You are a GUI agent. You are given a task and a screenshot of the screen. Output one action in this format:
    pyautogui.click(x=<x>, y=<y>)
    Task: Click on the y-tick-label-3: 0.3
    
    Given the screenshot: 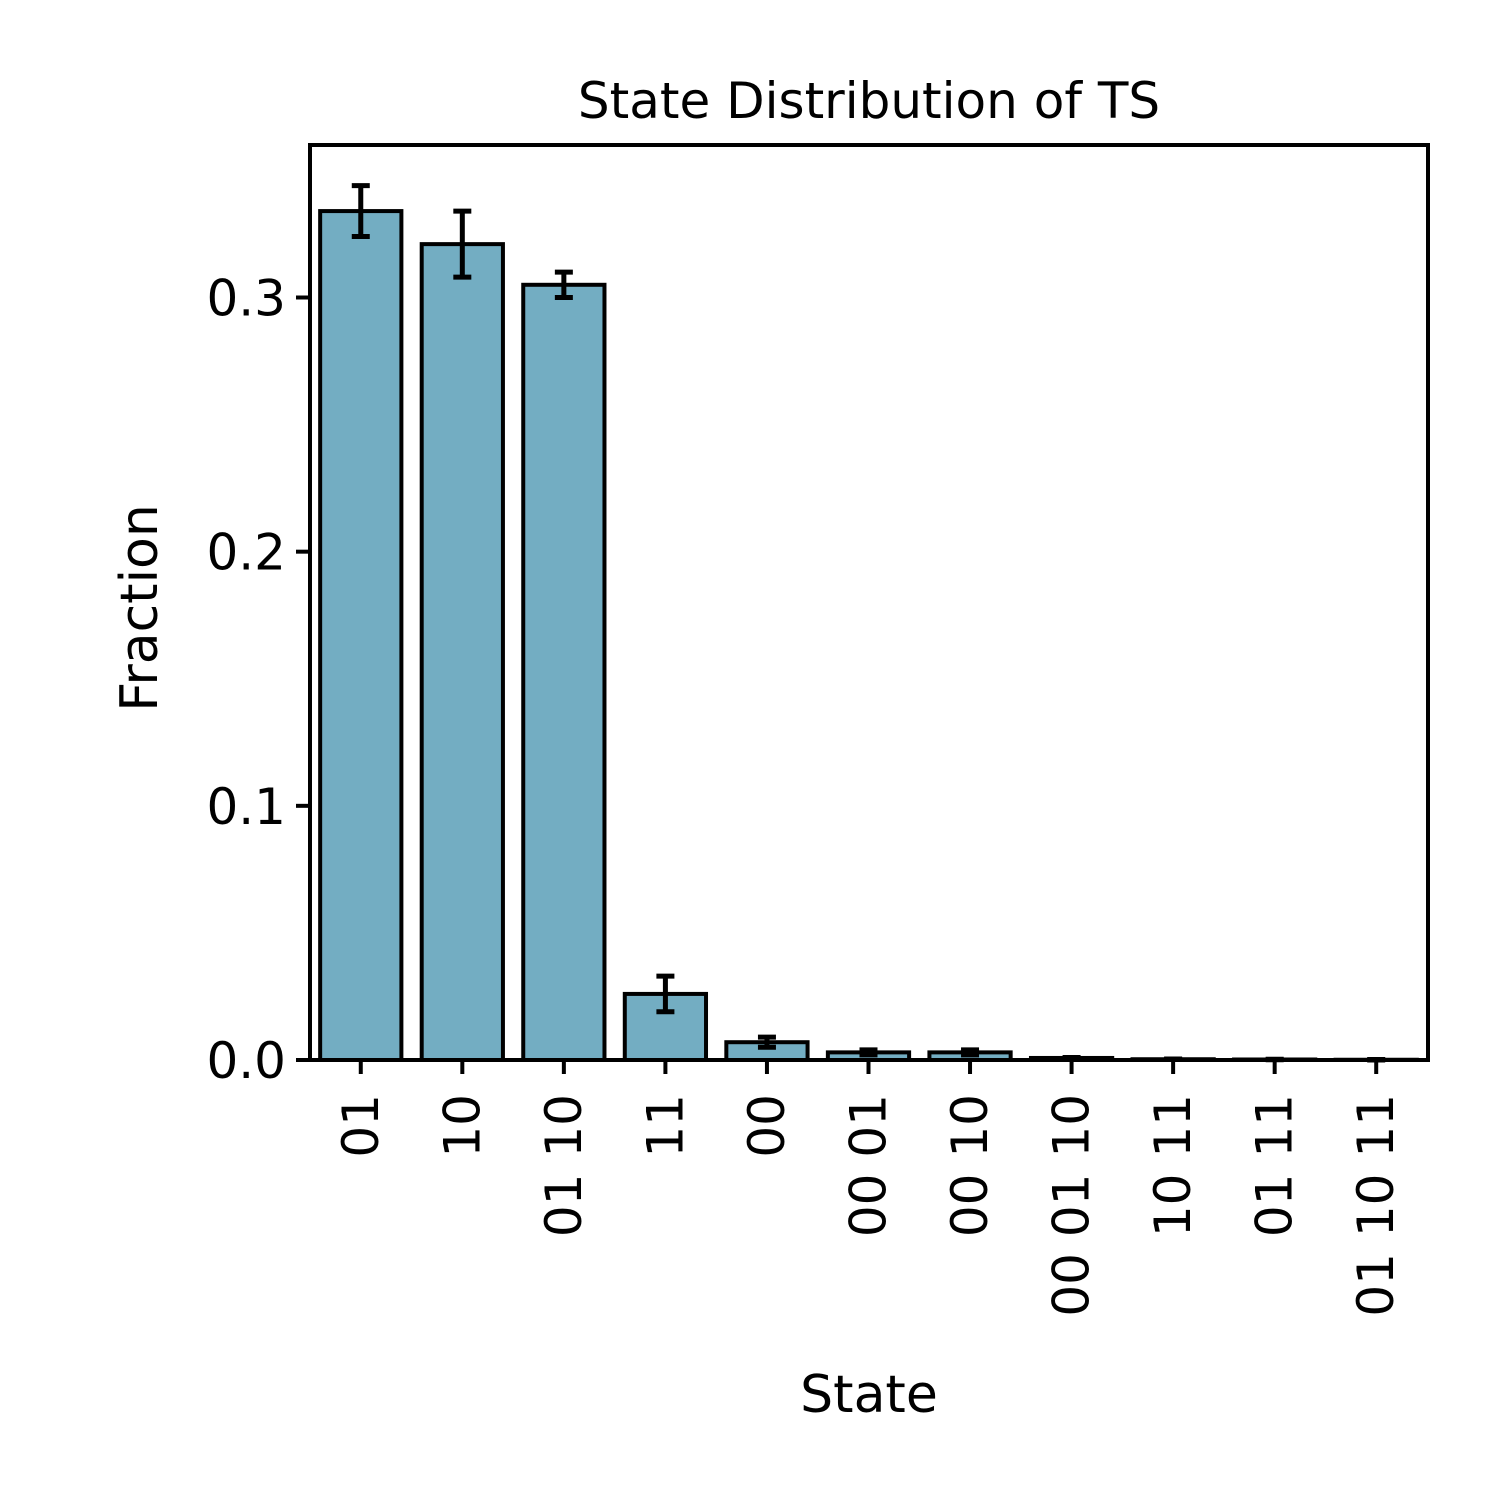 What is the action you would take?
    pyautogui.click(x=246, y=299)
    